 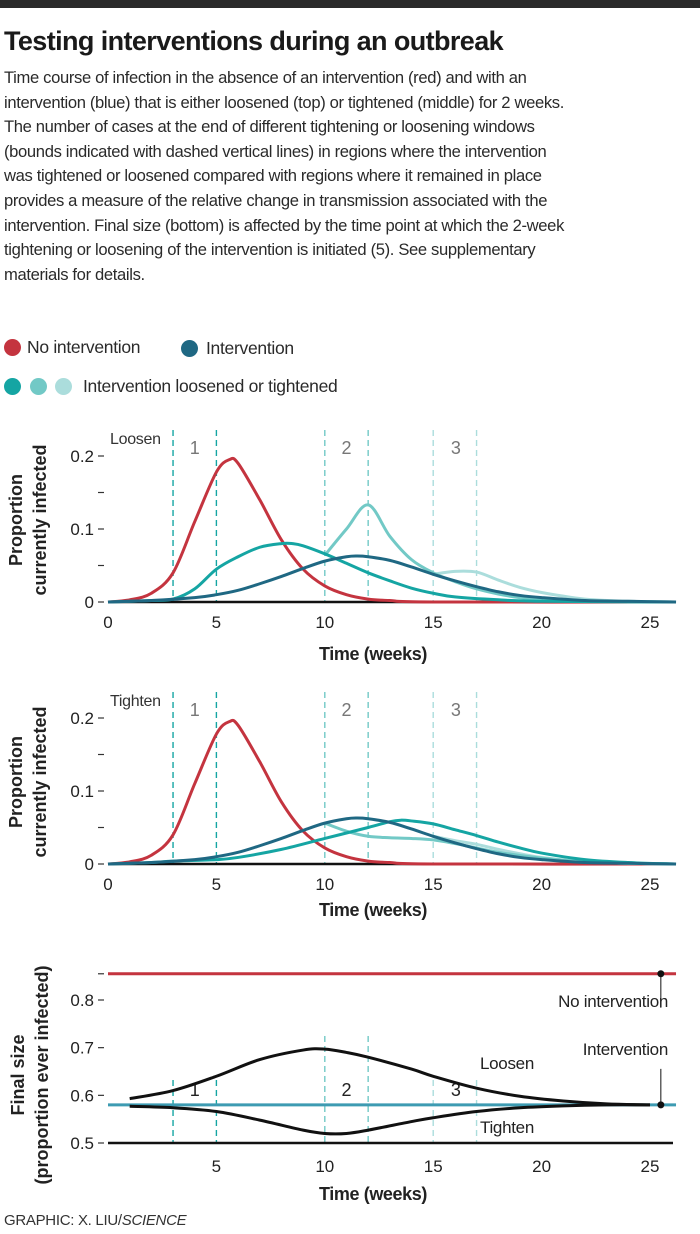 I want to click on legend-dot-intervention, so click(x=189, y=348).